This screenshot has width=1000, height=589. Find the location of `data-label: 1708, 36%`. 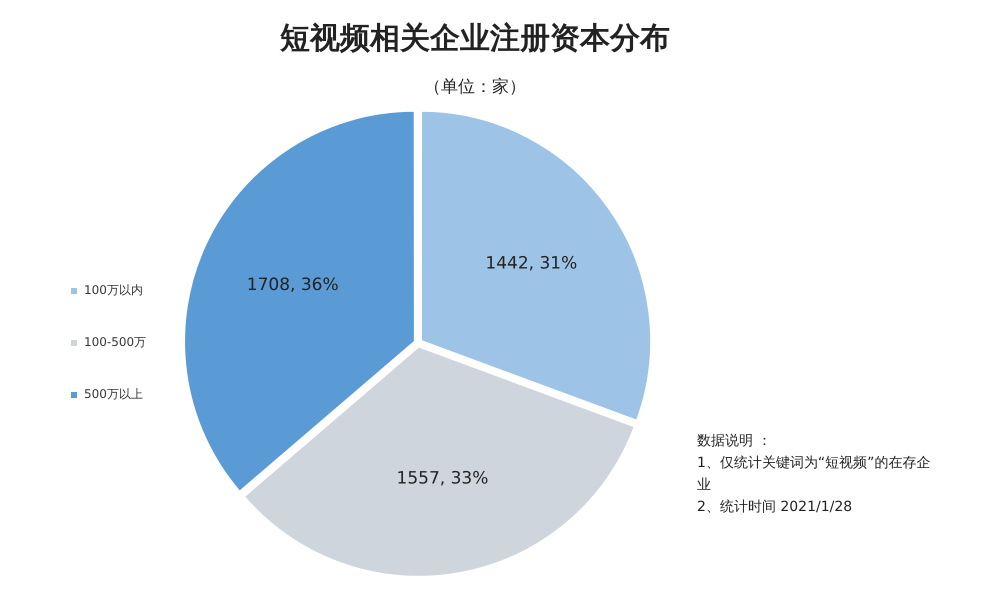

data-label: 1708, 36% is located at coordinates (292, 284).